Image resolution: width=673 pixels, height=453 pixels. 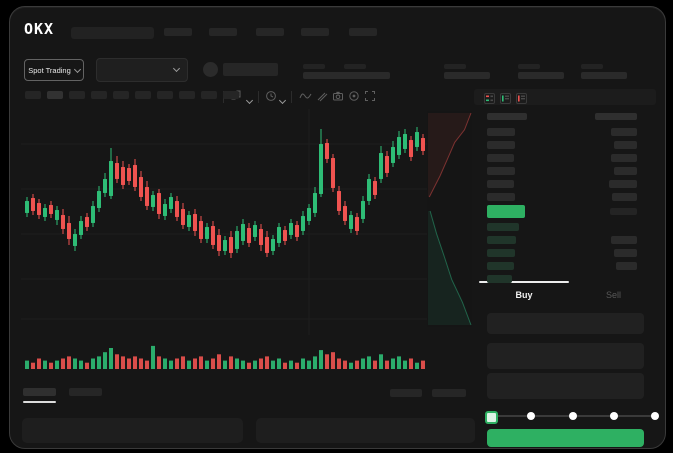 I want to click on okx-logo: OKX, so click(x=39, y=29).